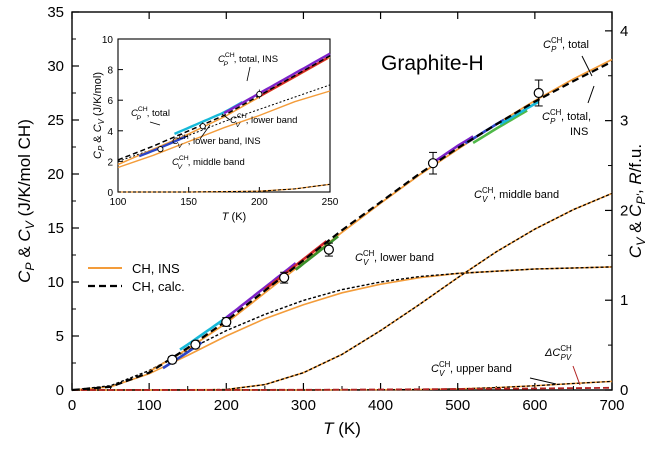 The width and height of the screenshot is (654, 451). I want to click on inset-y-tick-label: 0, so click(110, 193).